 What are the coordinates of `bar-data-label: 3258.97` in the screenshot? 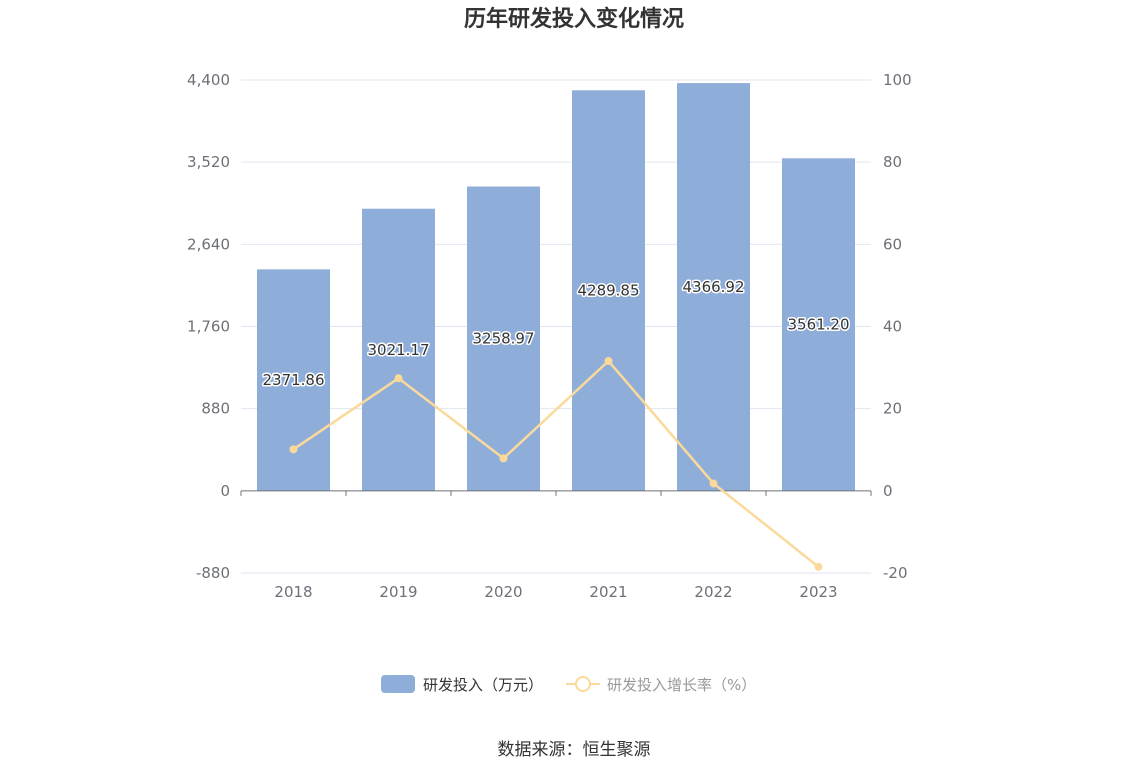 It's located at (503, 339).